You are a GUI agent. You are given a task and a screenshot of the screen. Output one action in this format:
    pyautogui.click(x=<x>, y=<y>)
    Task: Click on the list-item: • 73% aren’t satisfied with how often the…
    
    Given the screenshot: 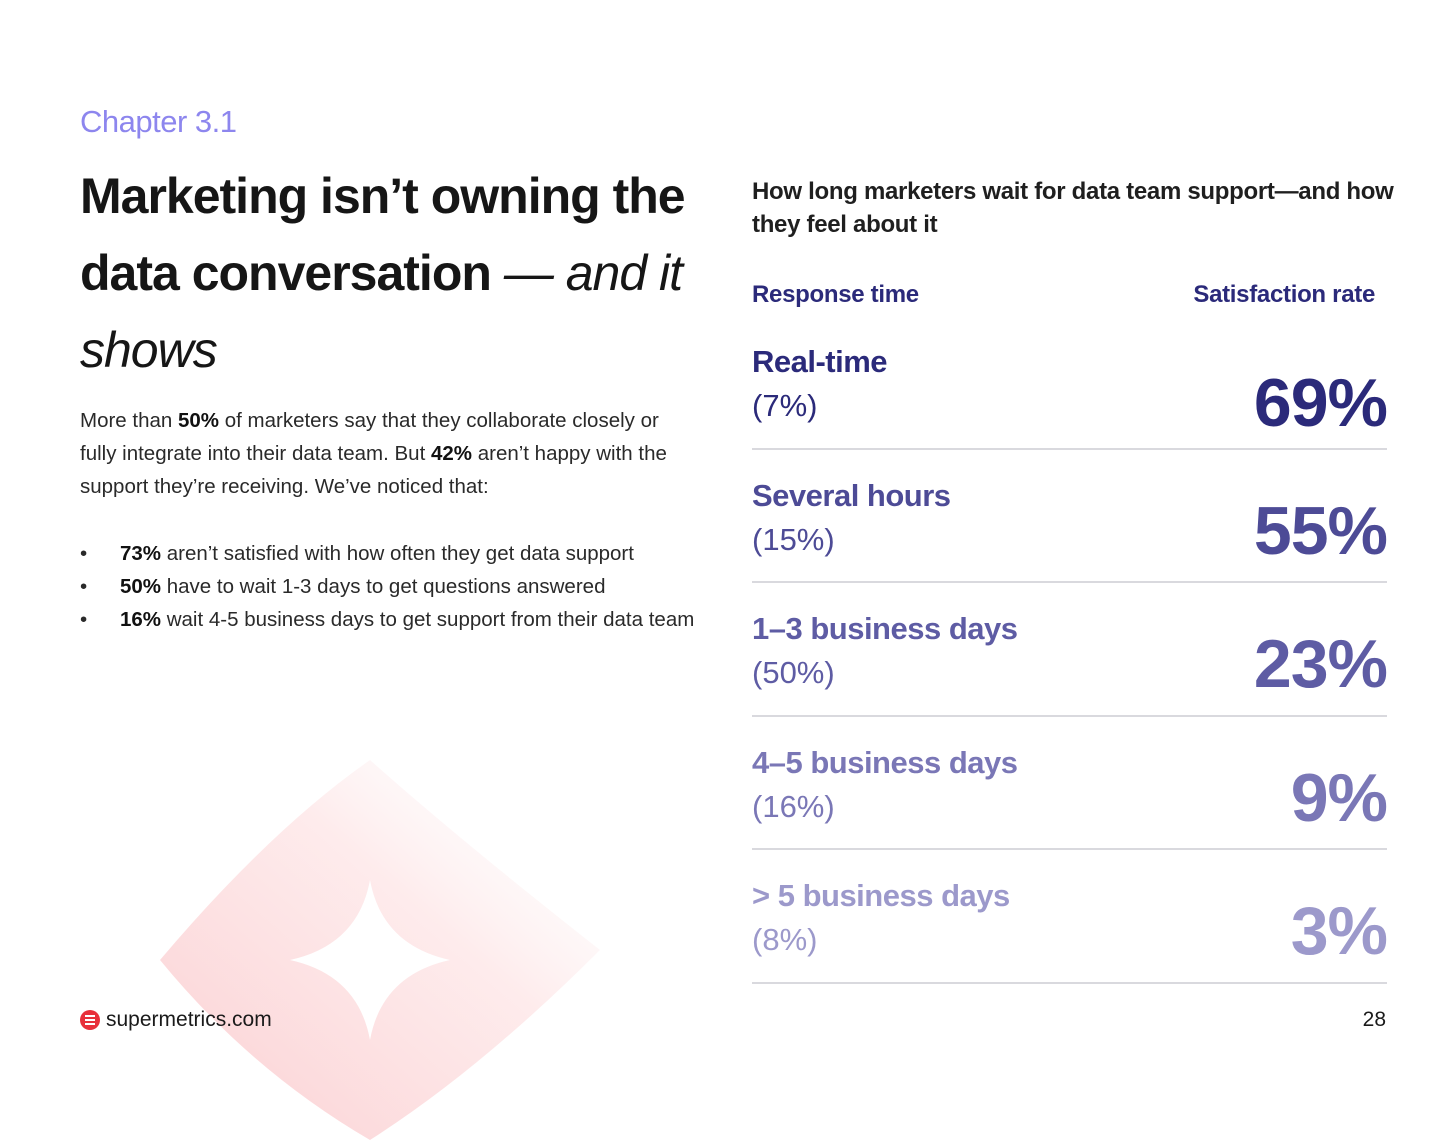 What is the action you would take?
    pyautogui.click(x=405, y=553)
    